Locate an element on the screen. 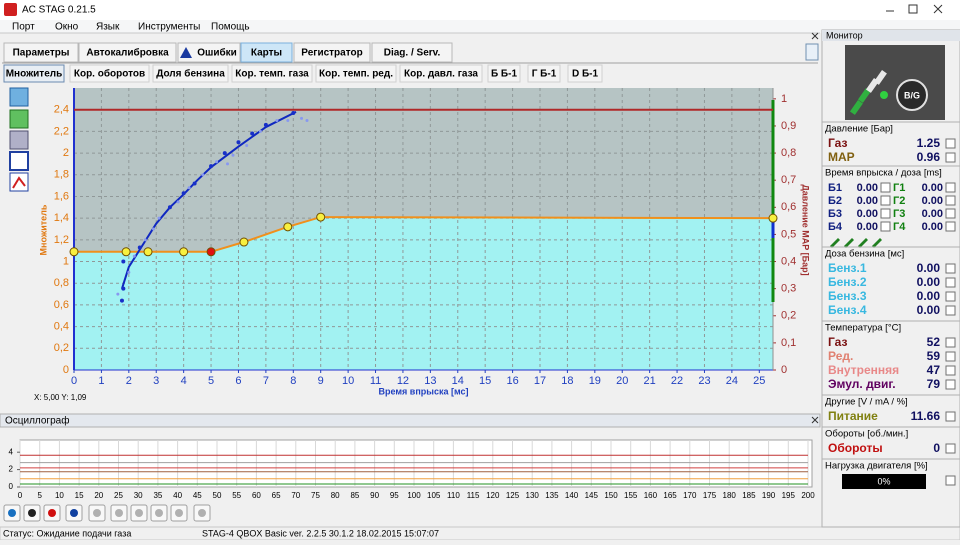 The image size is (960, 545). subtab-label: Кор. темп. газа is located at coordinates (272, 74).